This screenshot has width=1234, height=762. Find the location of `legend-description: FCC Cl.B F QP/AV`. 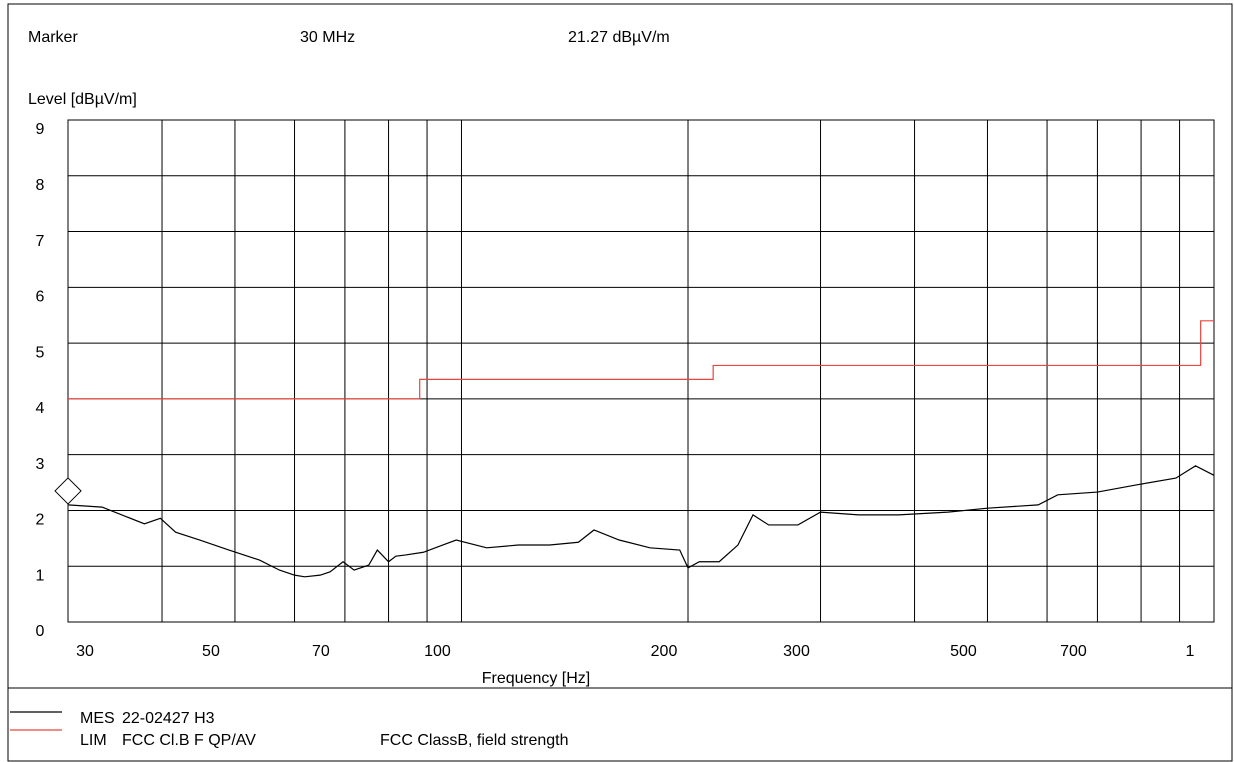

legend-description: FCC Cl.B F QP/AV is located at coordinates (189, 740).